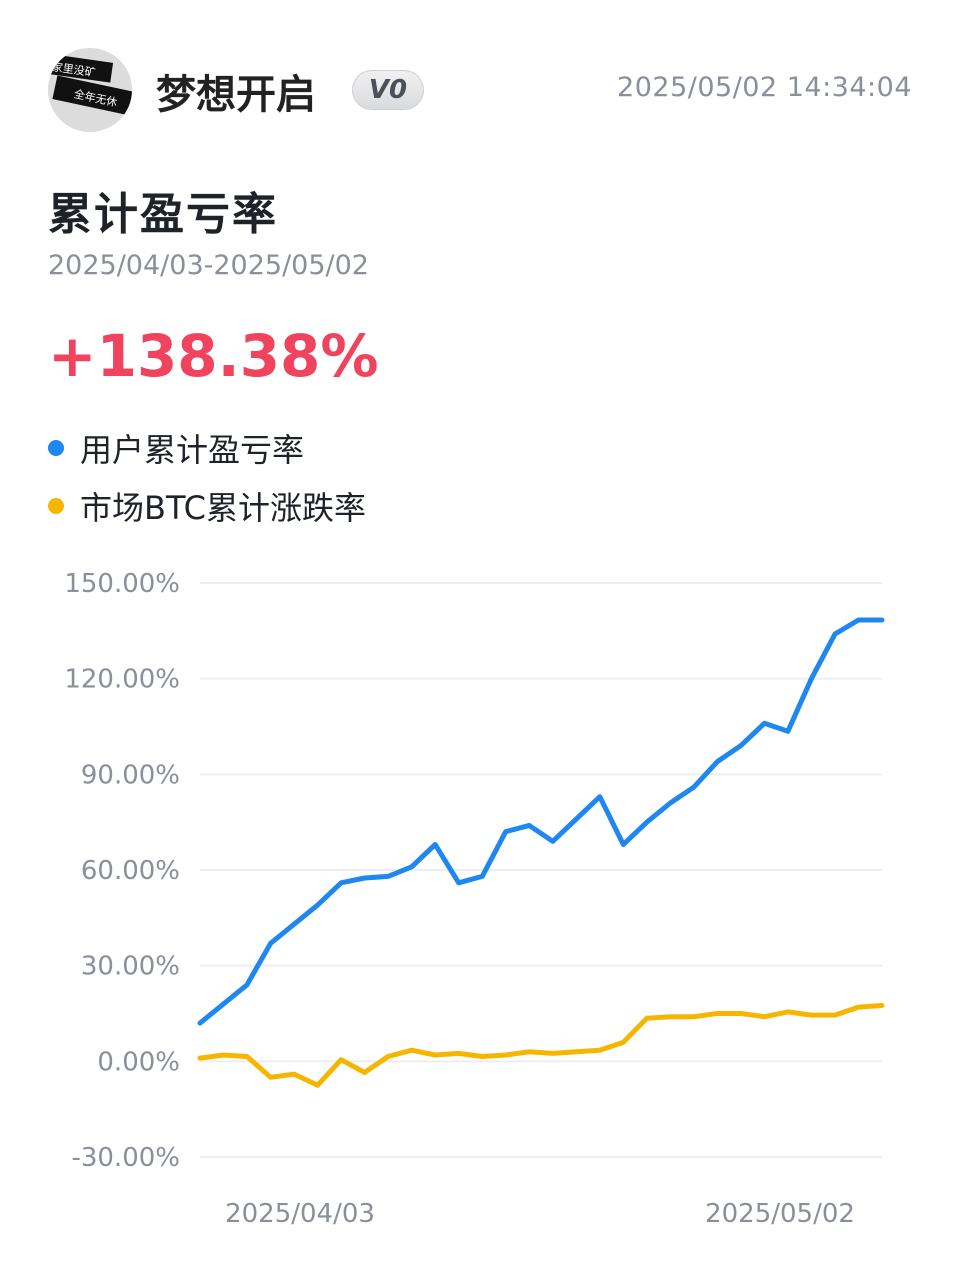 This screenshot has width=960, height=1273. I want to click on y-tick-label: 60.00%, so click(130, 871).